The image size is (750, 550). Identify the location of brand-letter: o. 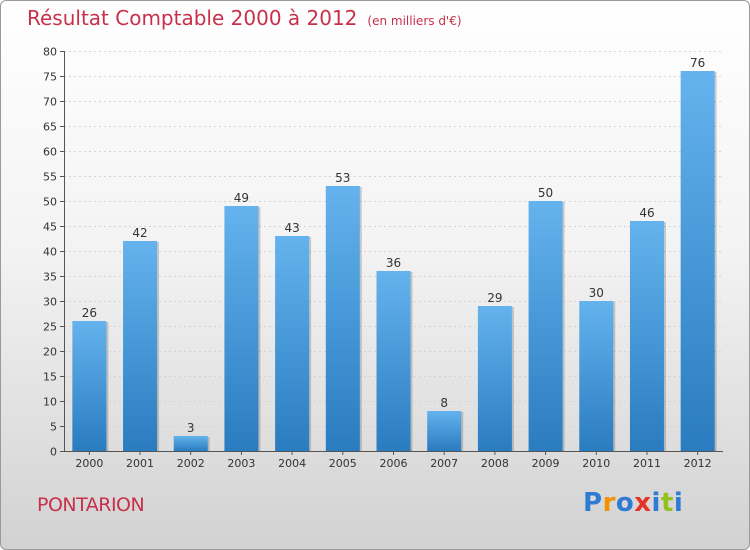
(625, 503).